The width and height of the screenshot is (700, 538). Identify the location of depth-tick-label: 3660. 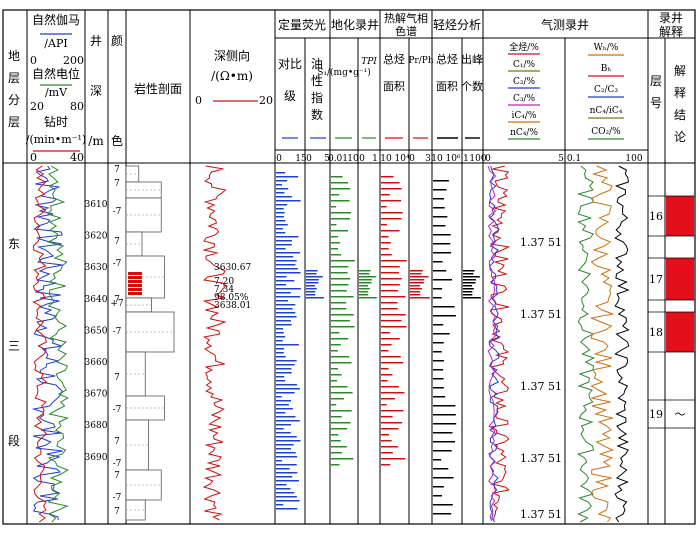
(96, 363).